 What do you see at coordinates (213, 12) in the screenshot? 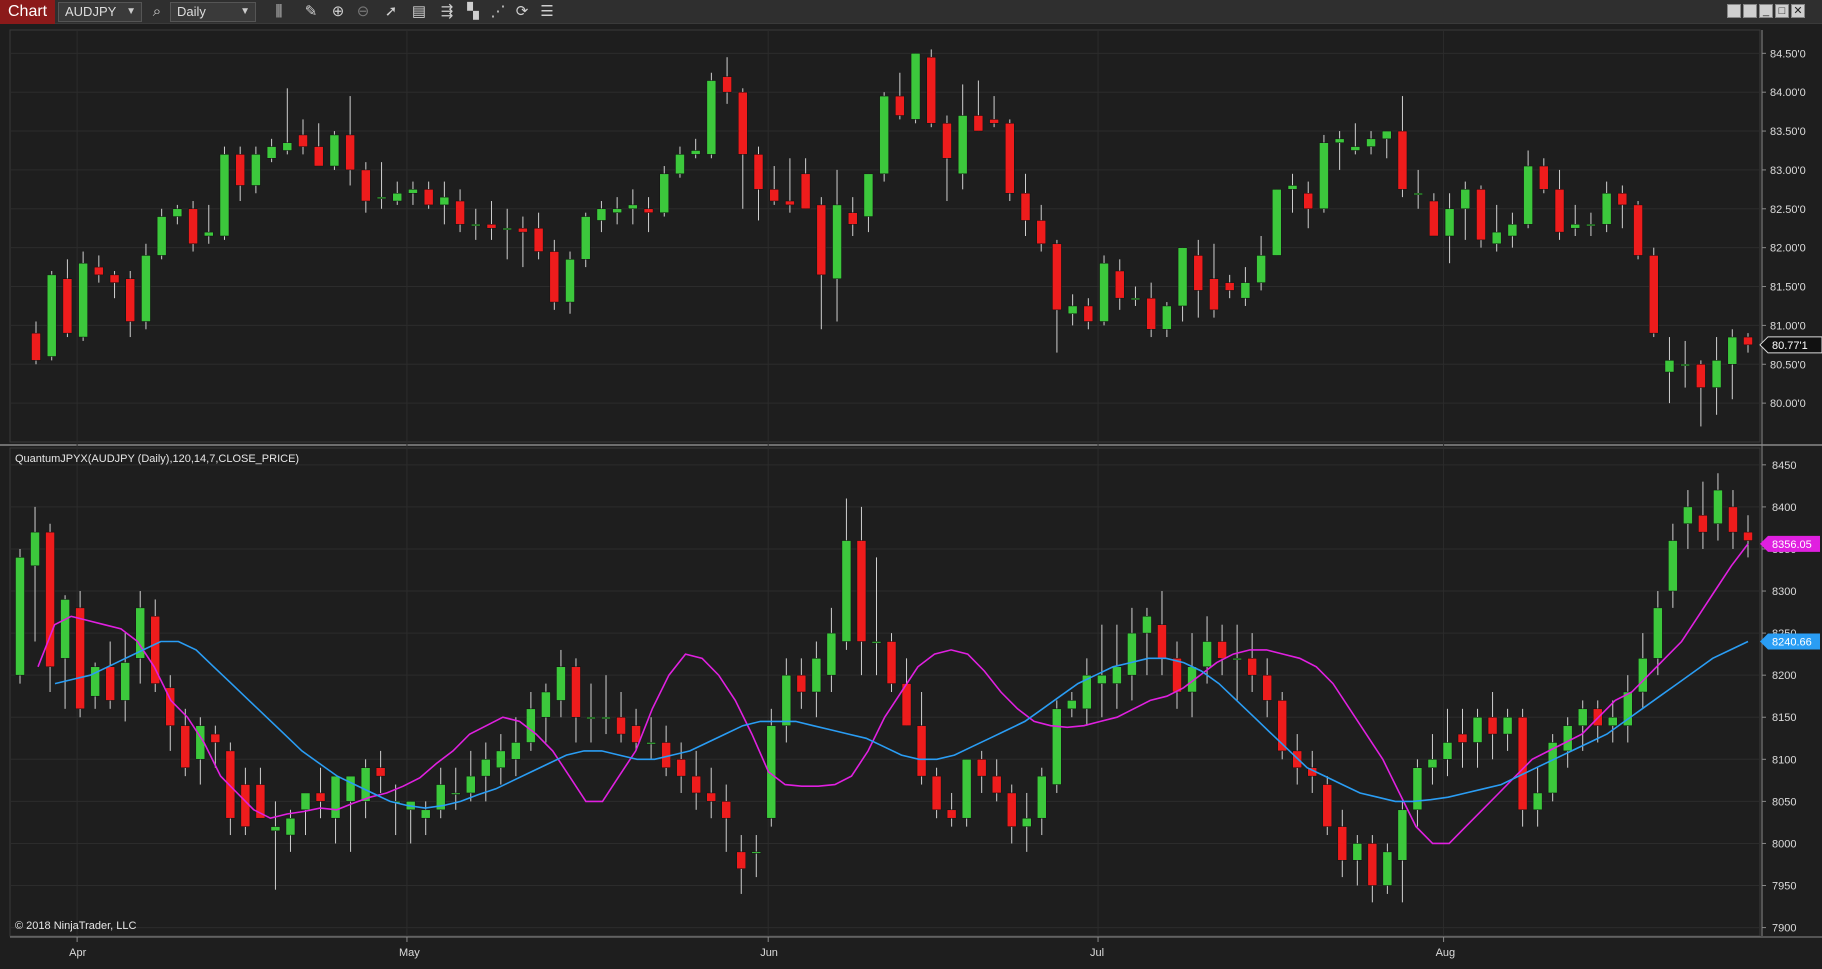
I see `interval-selector: Daily ▼` at bounding box center [213, 12].